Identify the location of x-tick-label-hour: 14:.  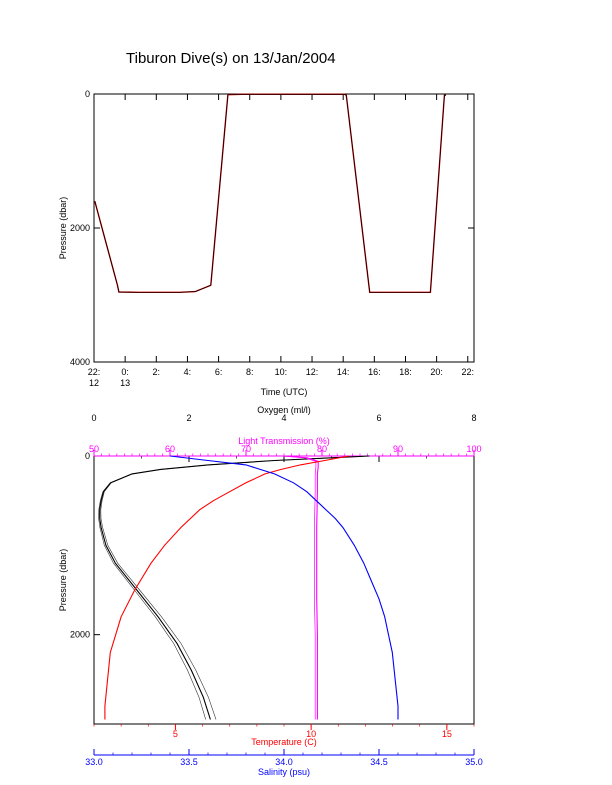
(343, 372).